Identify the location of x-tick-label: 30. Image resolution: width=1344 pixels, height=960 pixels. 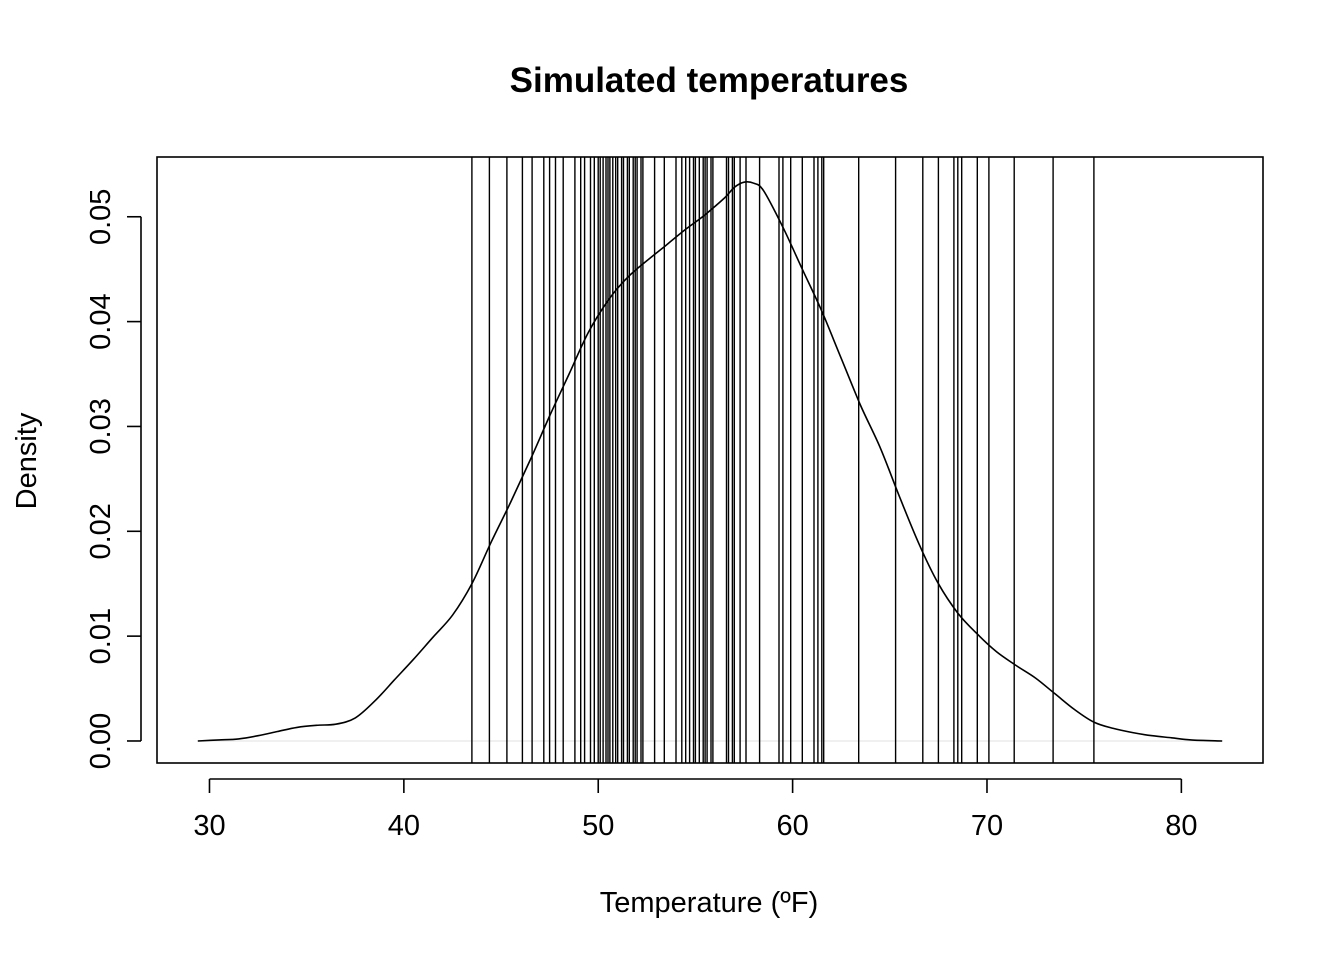
(209, 826).